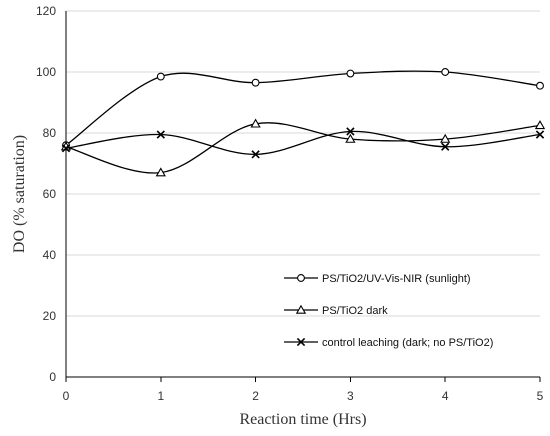 This screenshot has width=550, height=436. Describe the element at coordinates (66, 396) in the screenshot. I see `x-tick-label: 0` at that location.